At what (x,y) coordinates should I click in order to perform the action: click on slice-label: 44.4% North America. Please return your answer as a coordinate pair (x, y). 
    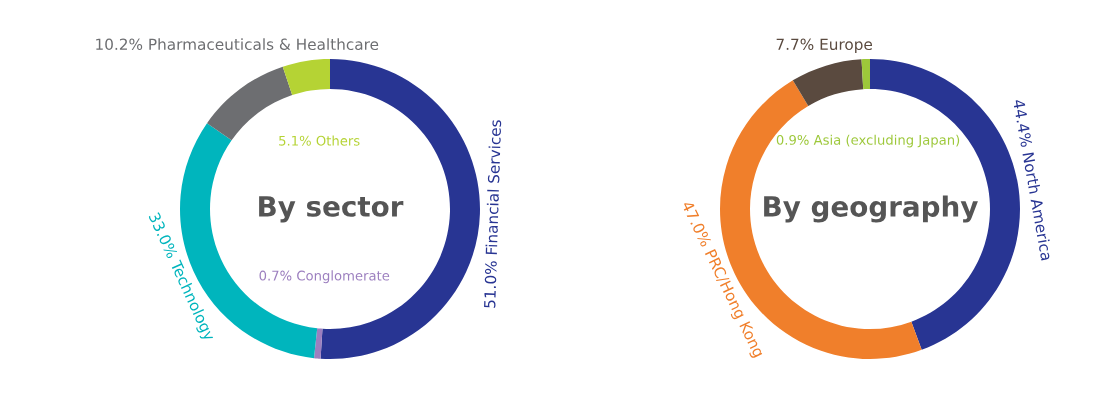
    Looking at the image, I should click on (1032, 180).